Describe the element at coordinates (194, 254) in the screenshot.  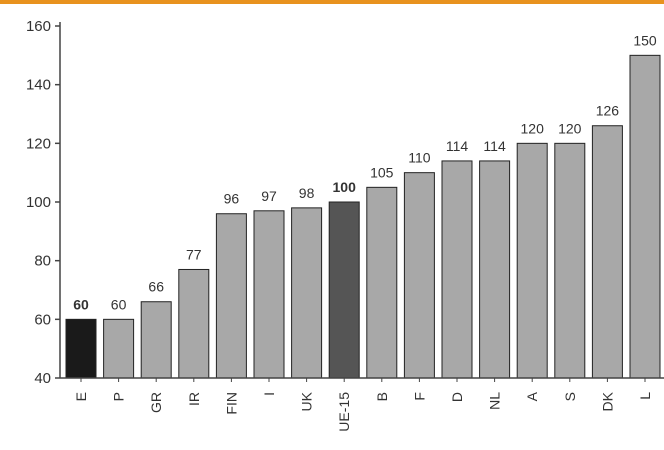
I see `data-label-ir: 77` at that location.